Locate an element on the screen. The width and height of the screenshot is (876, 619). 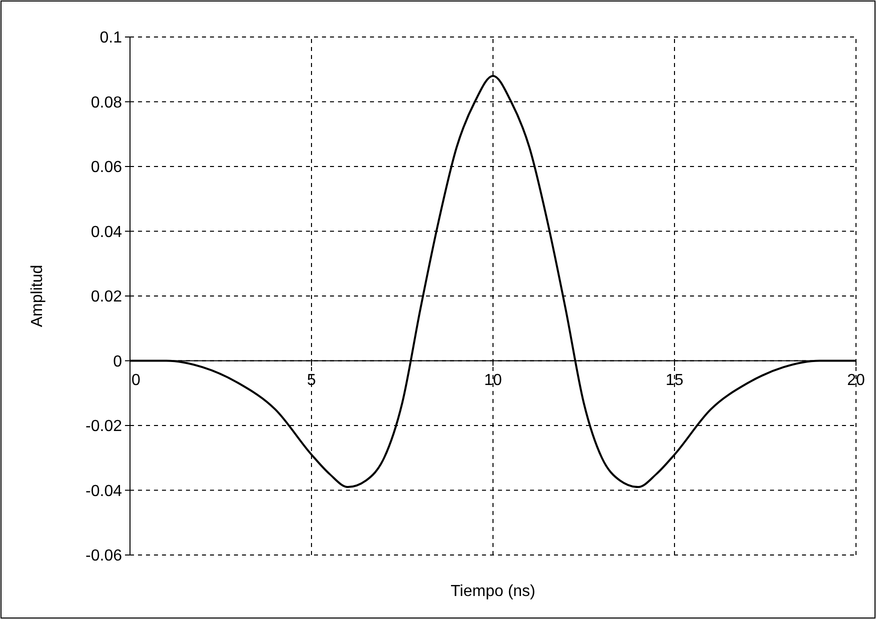
x-axis-title: Tiempo (ns) is located at coordinates (493, 591).